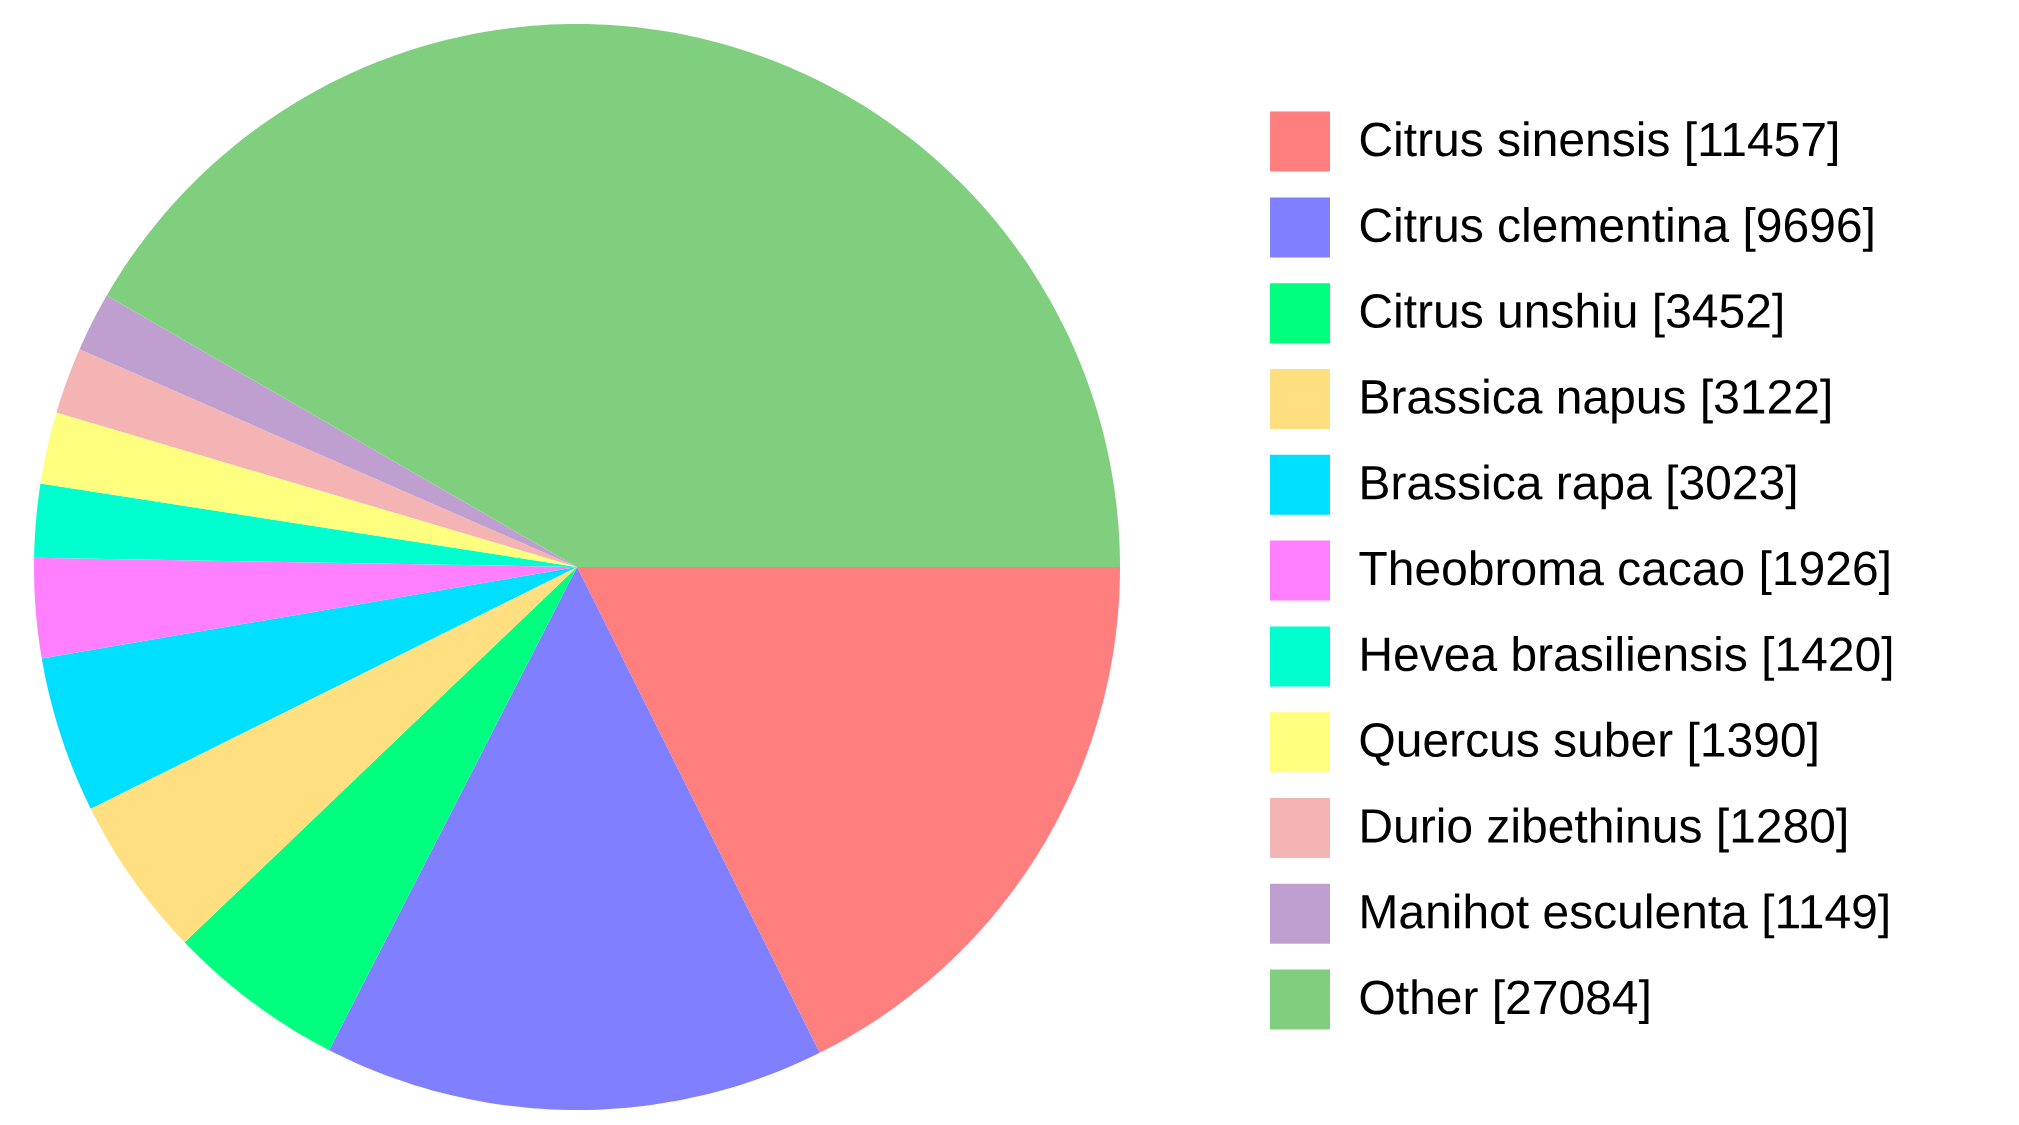  What do you see at coordinates (1588, 744) in the screenshot?
I see `legend-label: Quercus suber [1390]` at bounding box center [1588, 744].